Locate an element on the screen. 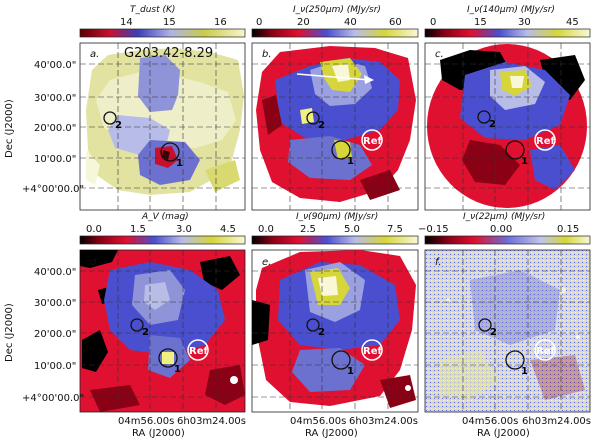 The width and height of the screenshot is (600, 438). colorbar-title-b: I_ν(250μm) (MJy/sr) is located at coordinates (337, 10).